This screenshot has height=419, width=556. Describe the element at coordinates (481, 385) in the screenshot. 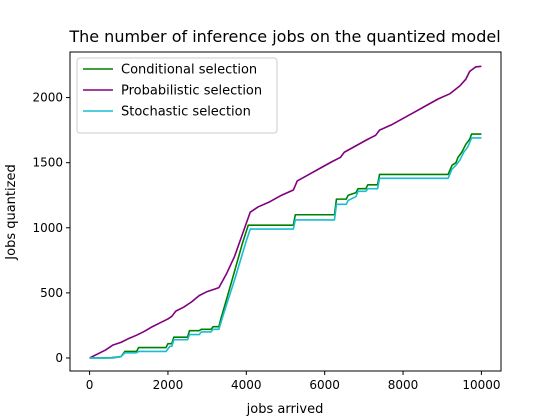

I see `x-tick-label: 10000` at that location.